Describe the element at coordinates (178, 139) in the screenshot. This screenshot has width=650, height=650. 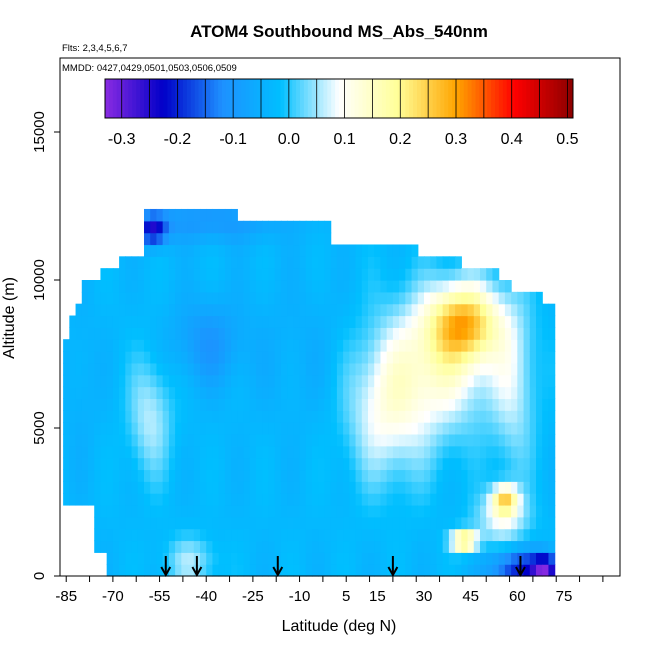
I see `colorbar-tick-label: -0.2` at that location.